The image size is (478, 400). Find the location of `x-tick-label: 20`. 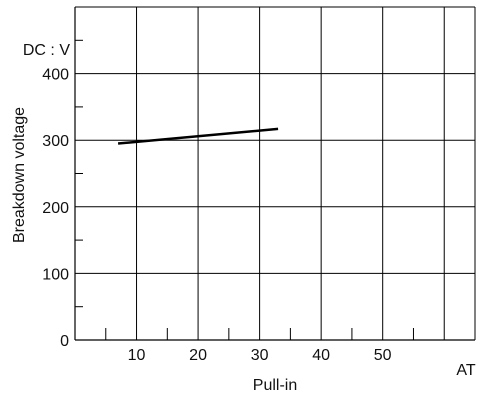

x-tick-label: 20 is located at coordinates (198, 355).